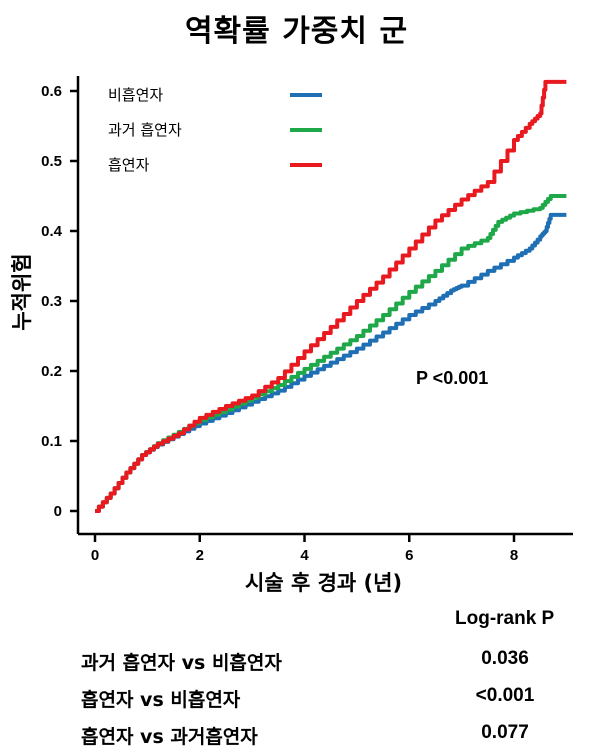 This screenshot has width=593, height=752. I want to click on x-axis-label: 시술 후 경과 (년), so click(324, 583).